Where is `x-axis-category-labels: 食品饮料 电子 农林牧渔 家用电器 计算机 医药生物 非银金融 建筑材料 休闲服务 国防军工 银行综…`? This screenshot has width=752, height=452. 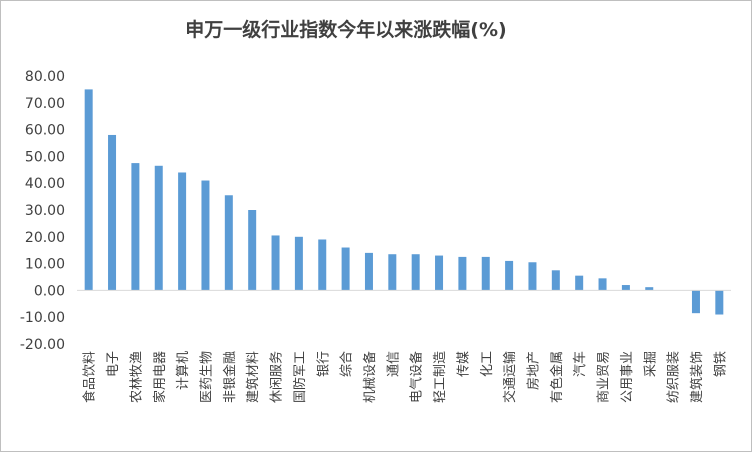 x-axis-category-labels: 食品饮料 电子 农林牧渔 家用电器 计算机 医药生物 非银金融 建筑材料 休闲服务 国防军工 银行综… is located at coordinates (405, 377).